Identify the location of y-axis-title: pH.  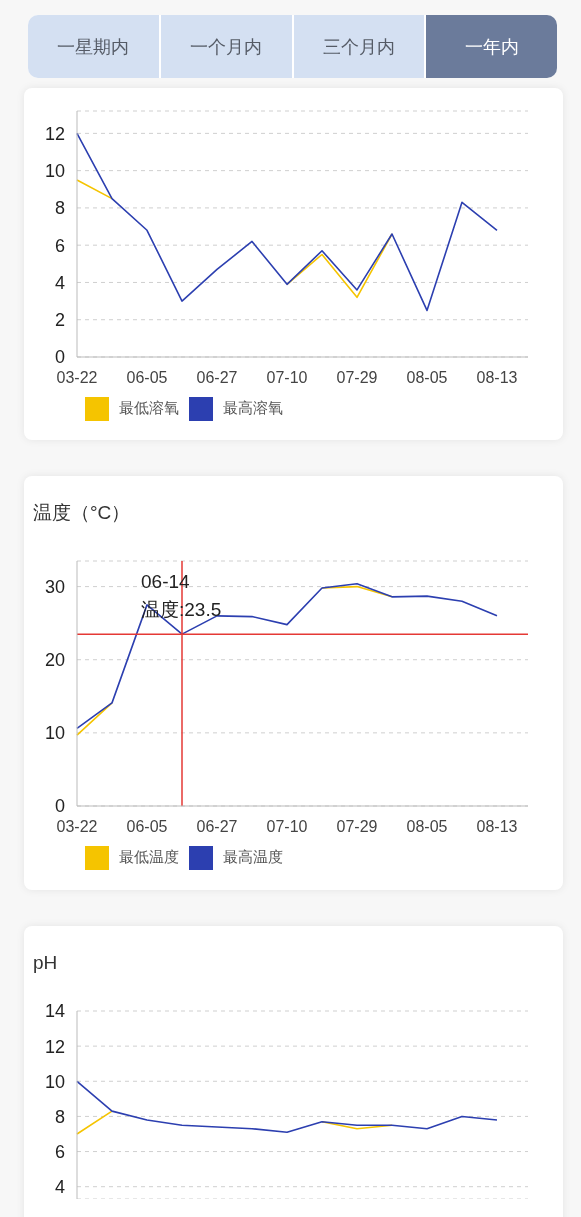
(45, 963).